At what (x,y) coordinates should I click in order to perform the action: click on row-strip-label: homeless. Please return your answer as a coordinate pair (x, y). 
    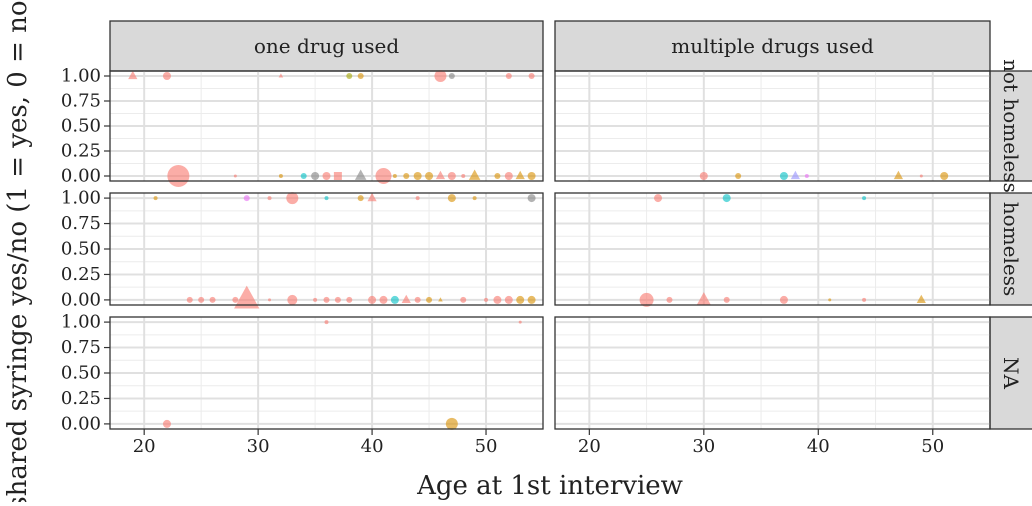
    Looking at the image, I should click on (1011, 249).